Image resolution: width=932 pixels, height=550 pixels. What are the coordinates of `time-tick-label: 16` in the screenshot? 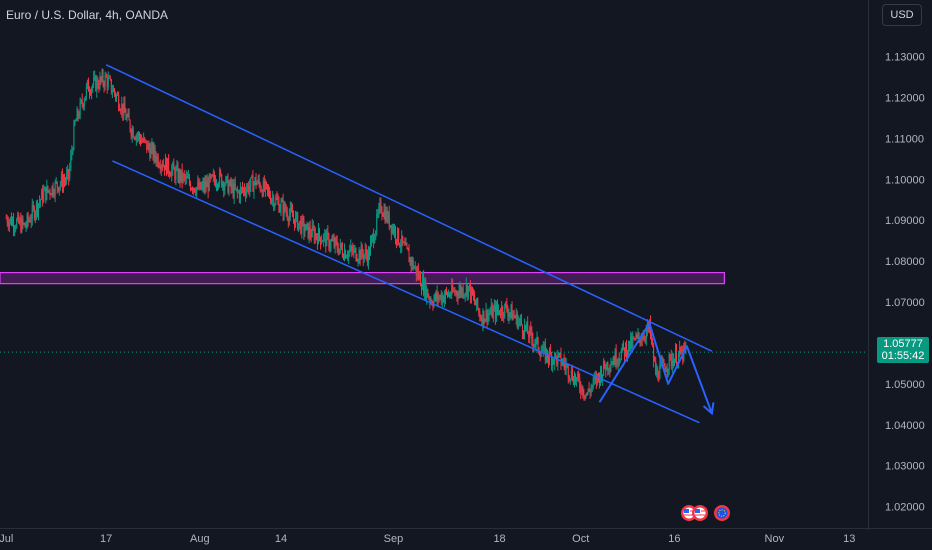 It's located at (674, 539).